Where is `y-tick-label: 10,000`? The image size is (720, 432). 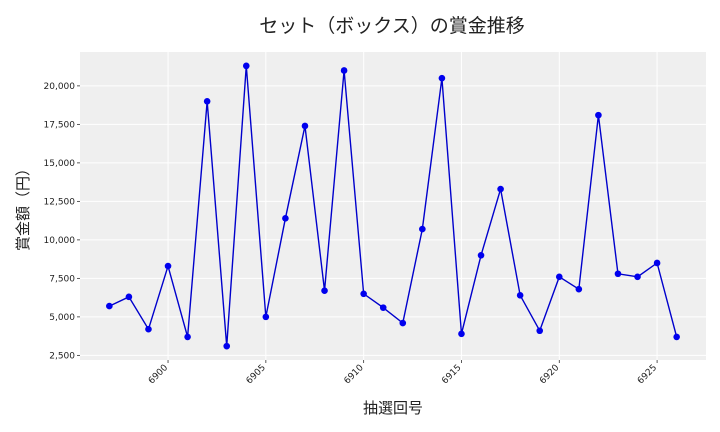 y-tick-label: 10,000 is located at coordinates (60, 241).